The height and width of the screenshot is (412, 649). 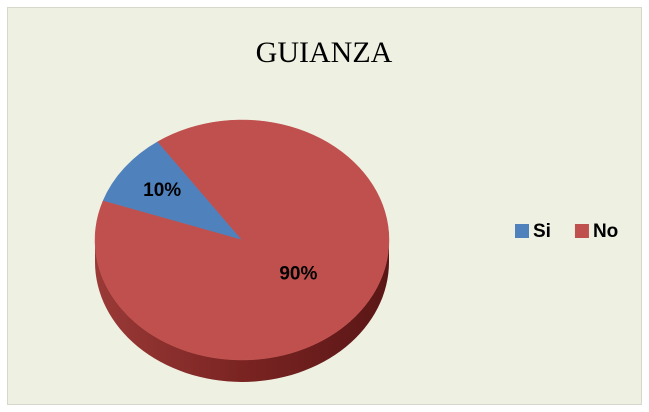 I want to click on pie-slice, so click(x=172, y=191).